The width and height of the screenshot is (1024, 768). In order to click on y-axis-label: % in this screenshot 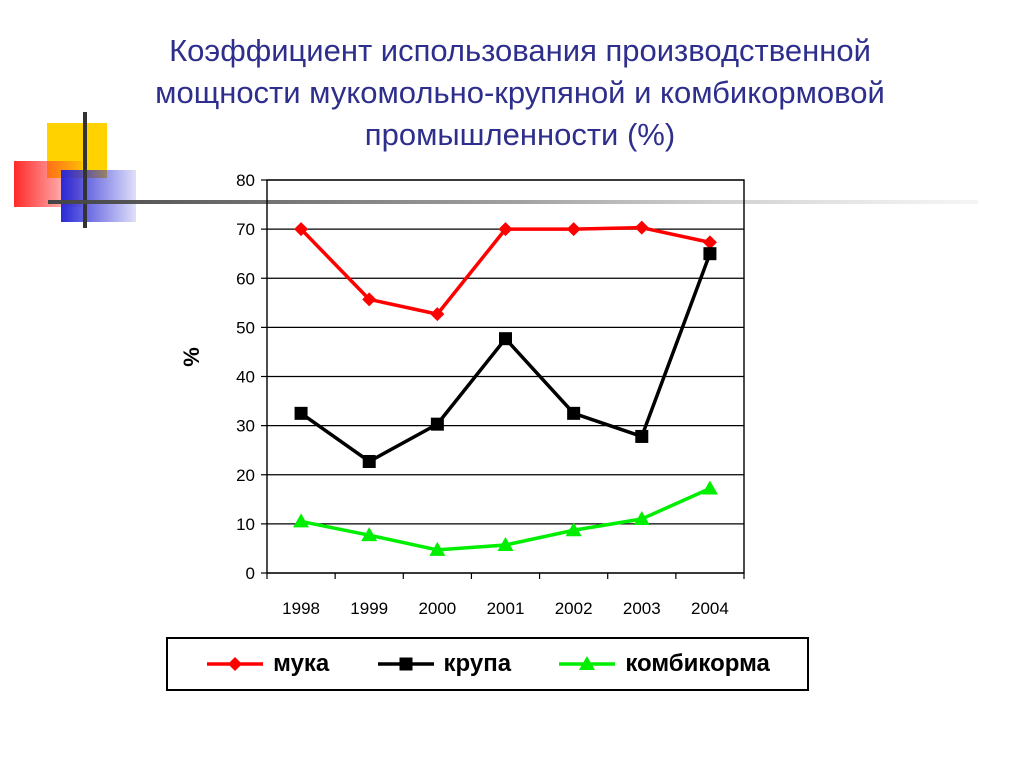, I will do `click(191, 357)`.